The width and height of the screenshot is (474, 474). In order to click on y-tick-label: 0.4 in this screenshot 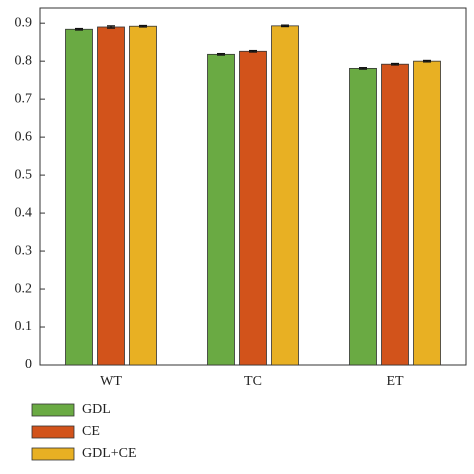, I will do `click(24, 212)`.